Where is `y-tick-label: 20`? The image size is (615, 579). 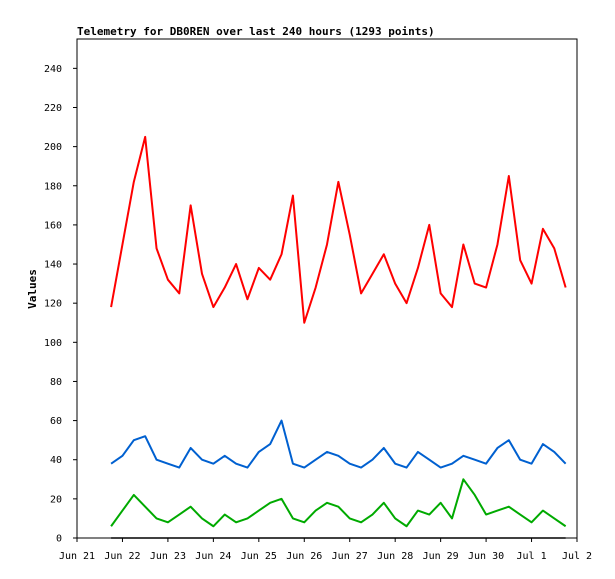
y-tick-label: 20 is located at coordinates (56, 499).